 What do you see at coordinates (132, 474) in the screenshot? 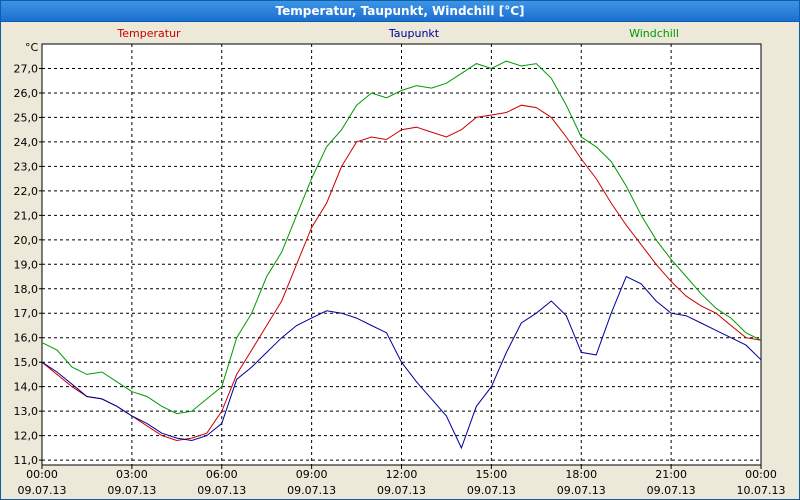
I see `x-tick-time: 03:00` at bounding box center [132, 474].